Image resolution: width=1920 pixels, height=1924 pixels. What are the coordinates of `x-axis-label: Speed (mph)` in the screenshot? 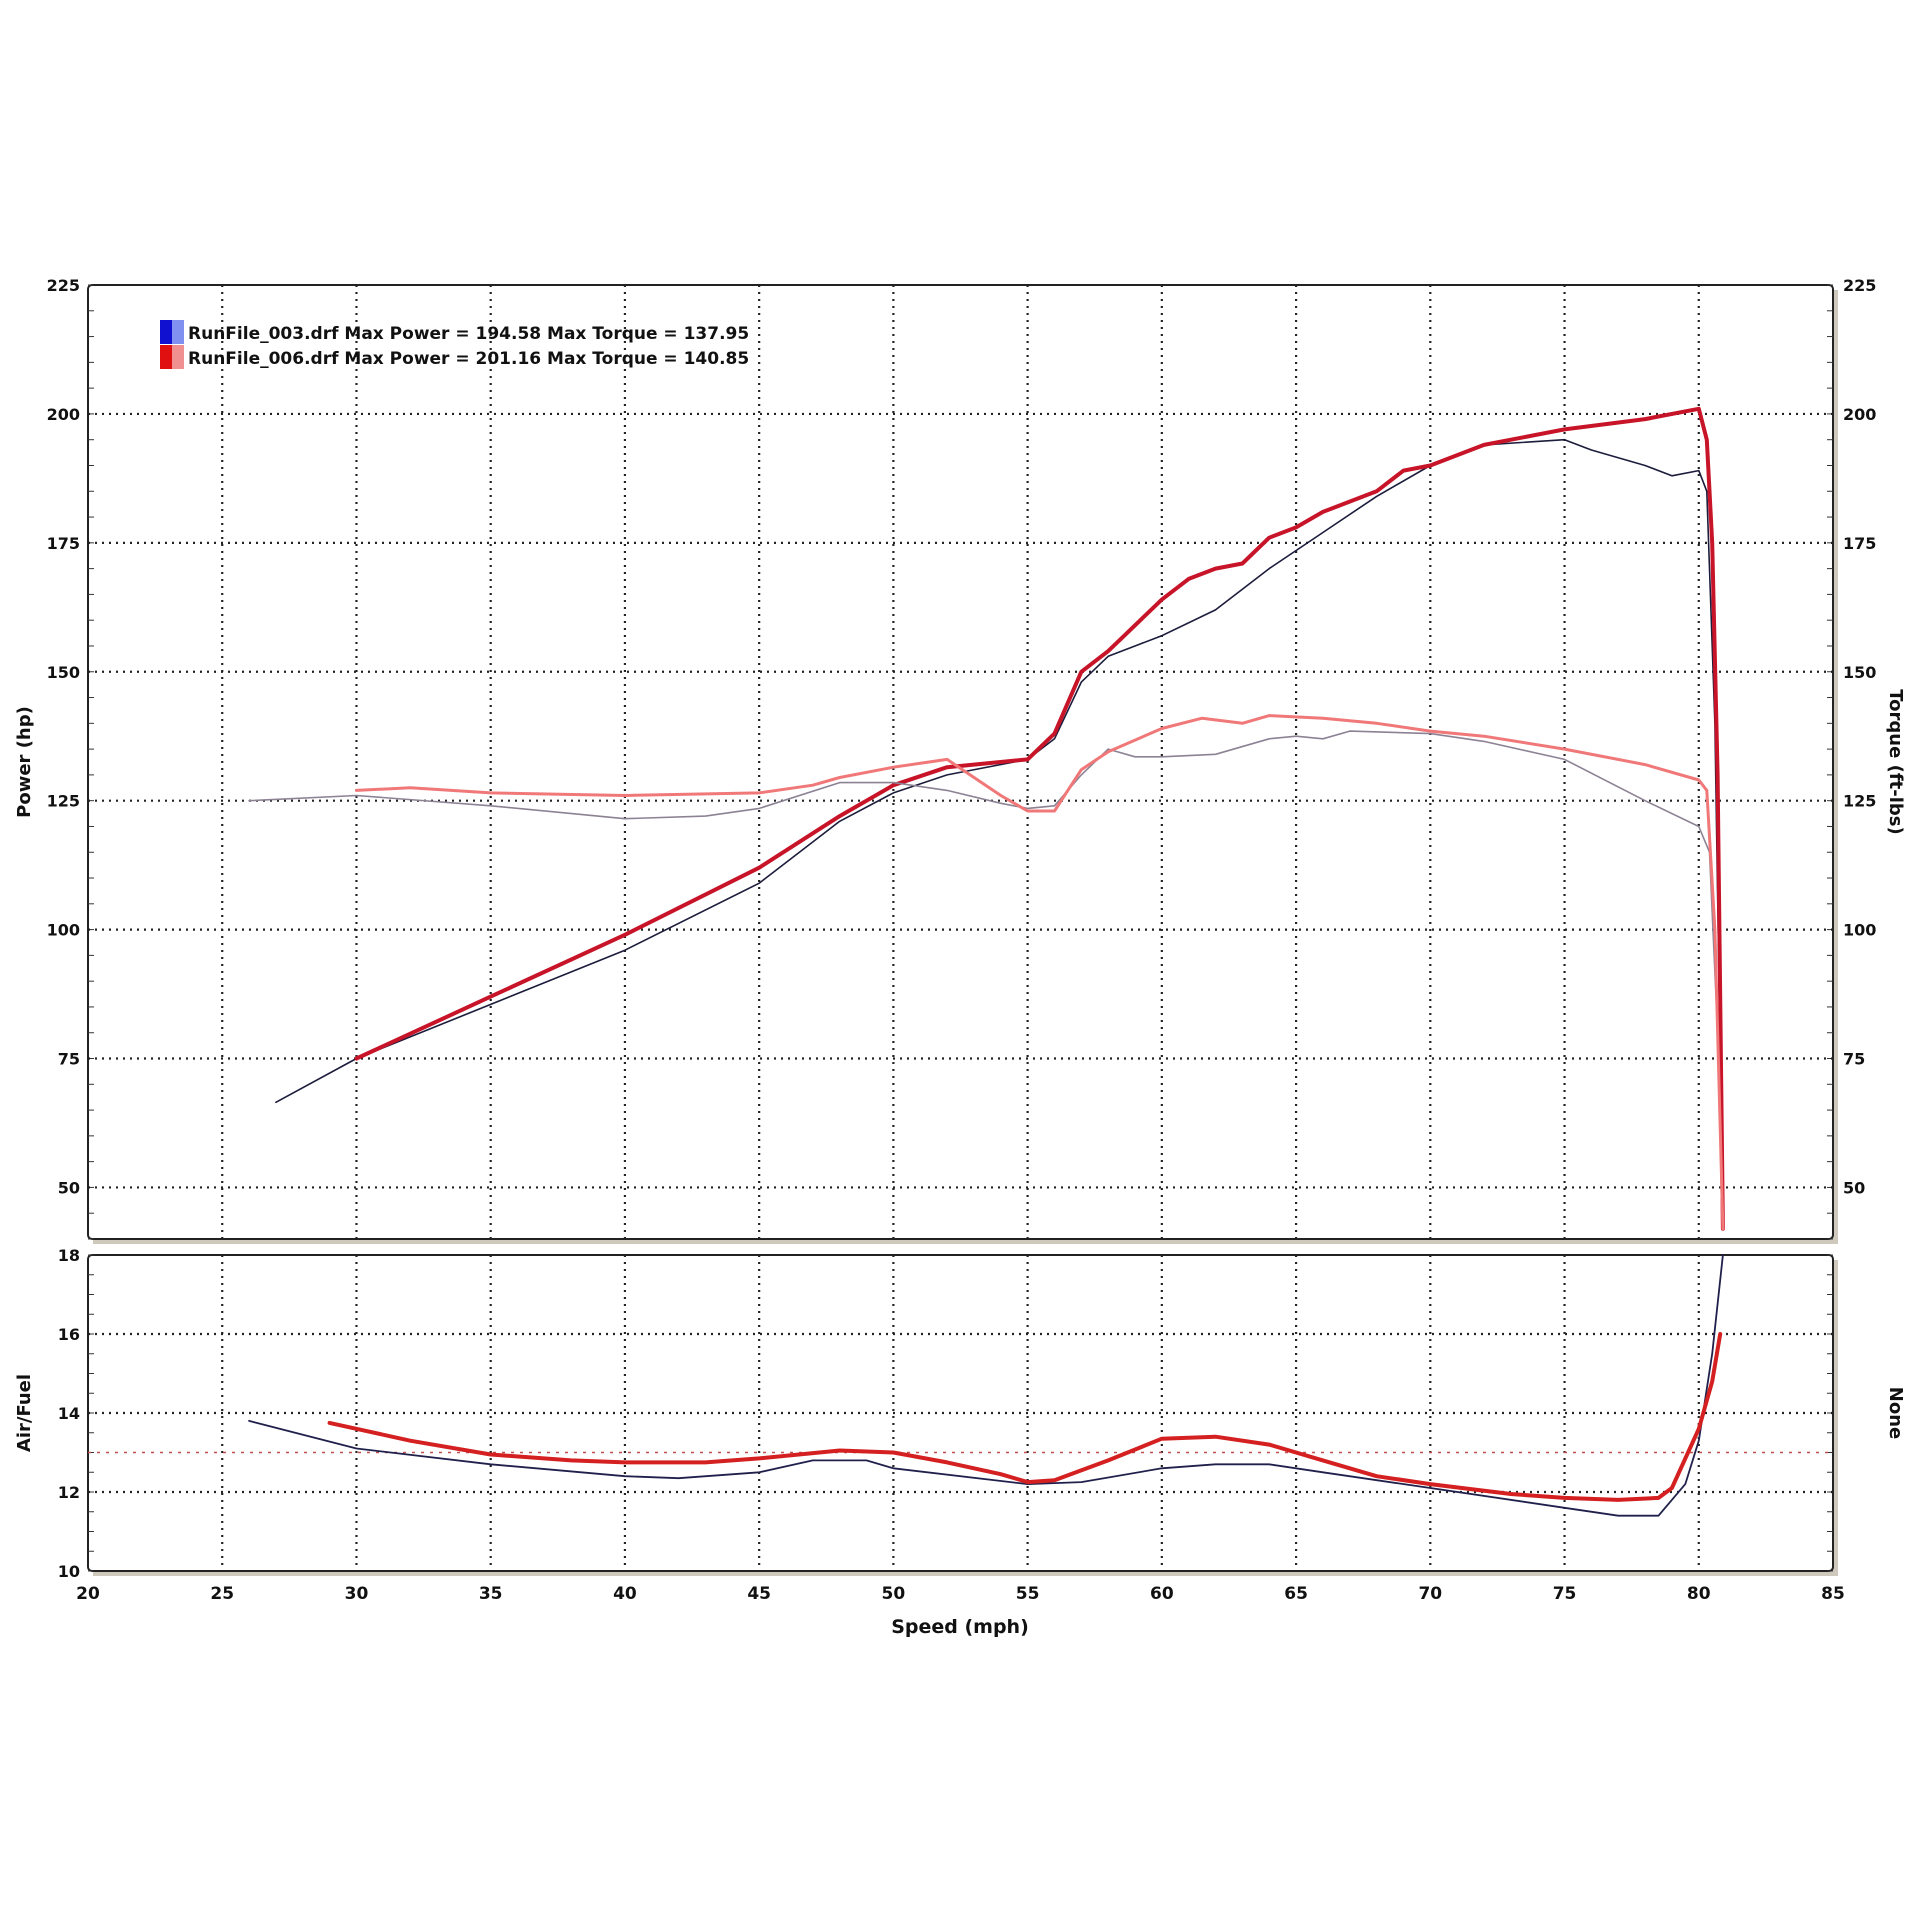 It's located at (960, 1627).